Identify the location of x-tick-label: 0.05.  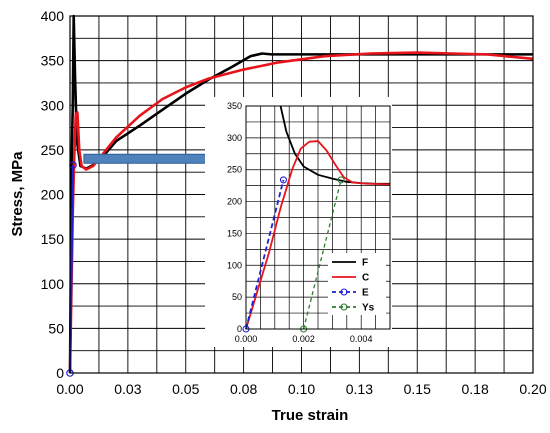
(185, 389).